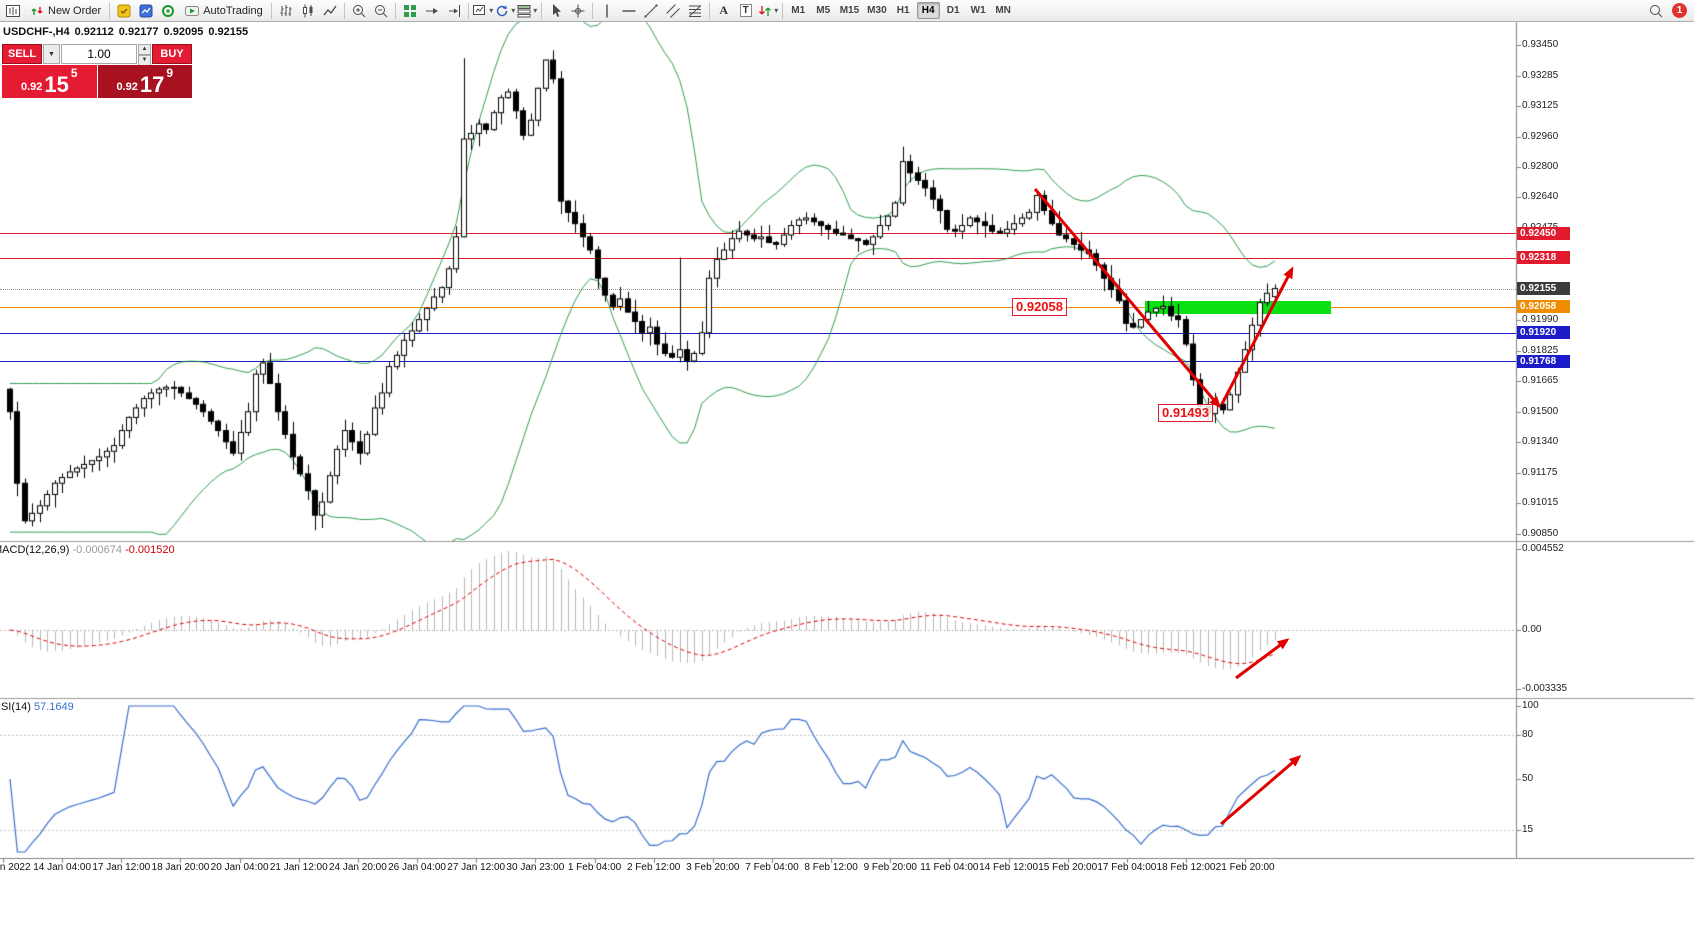 The image size is (1694, 943). I want to click on signals-icon, so click(168, 10).